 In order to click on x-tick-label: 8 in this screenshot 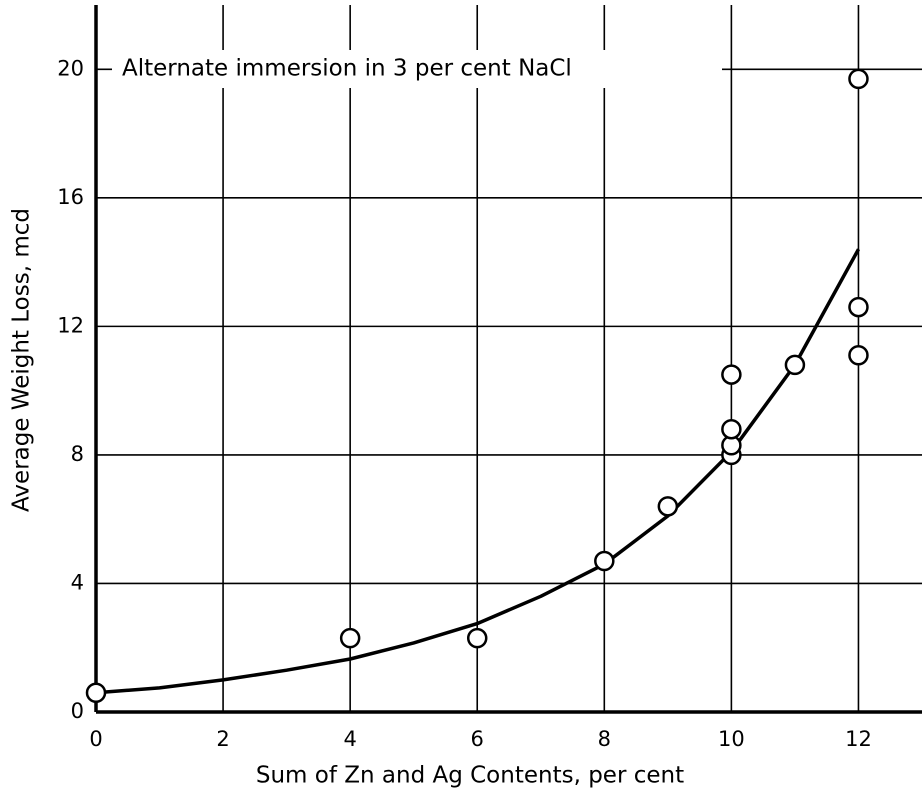, I will do `click(604, 739)`.